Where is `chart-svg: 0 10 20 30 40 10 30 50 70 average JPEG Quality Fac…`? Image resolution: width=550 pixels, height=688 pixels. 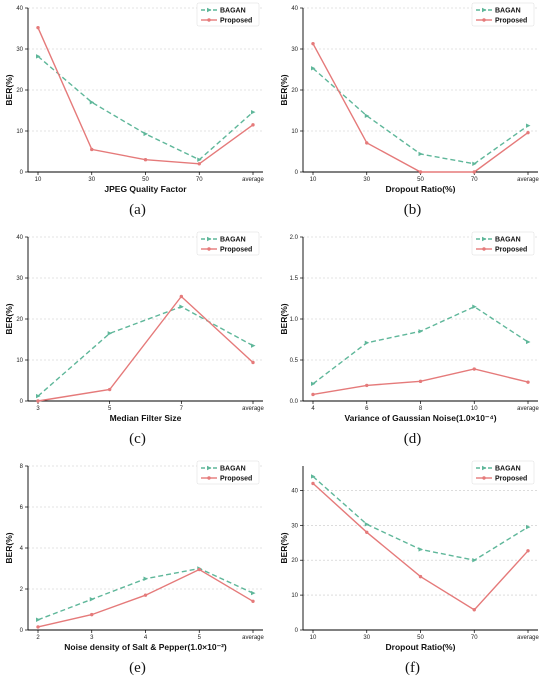
chart-svg: 0 10 20 30 40 10 30 50 70 average JPEG Quality Fac… is located at coordinates (134, 98).